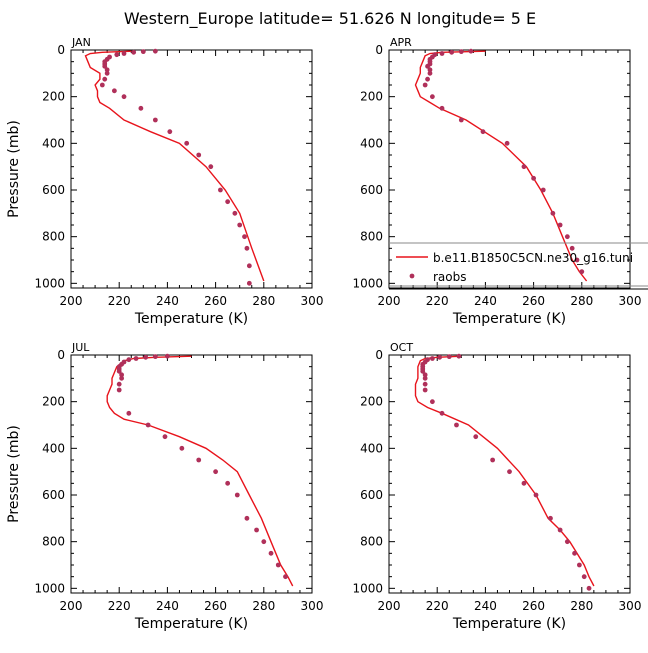  I want to click on legend-obs-swatch, so click(412, 276).